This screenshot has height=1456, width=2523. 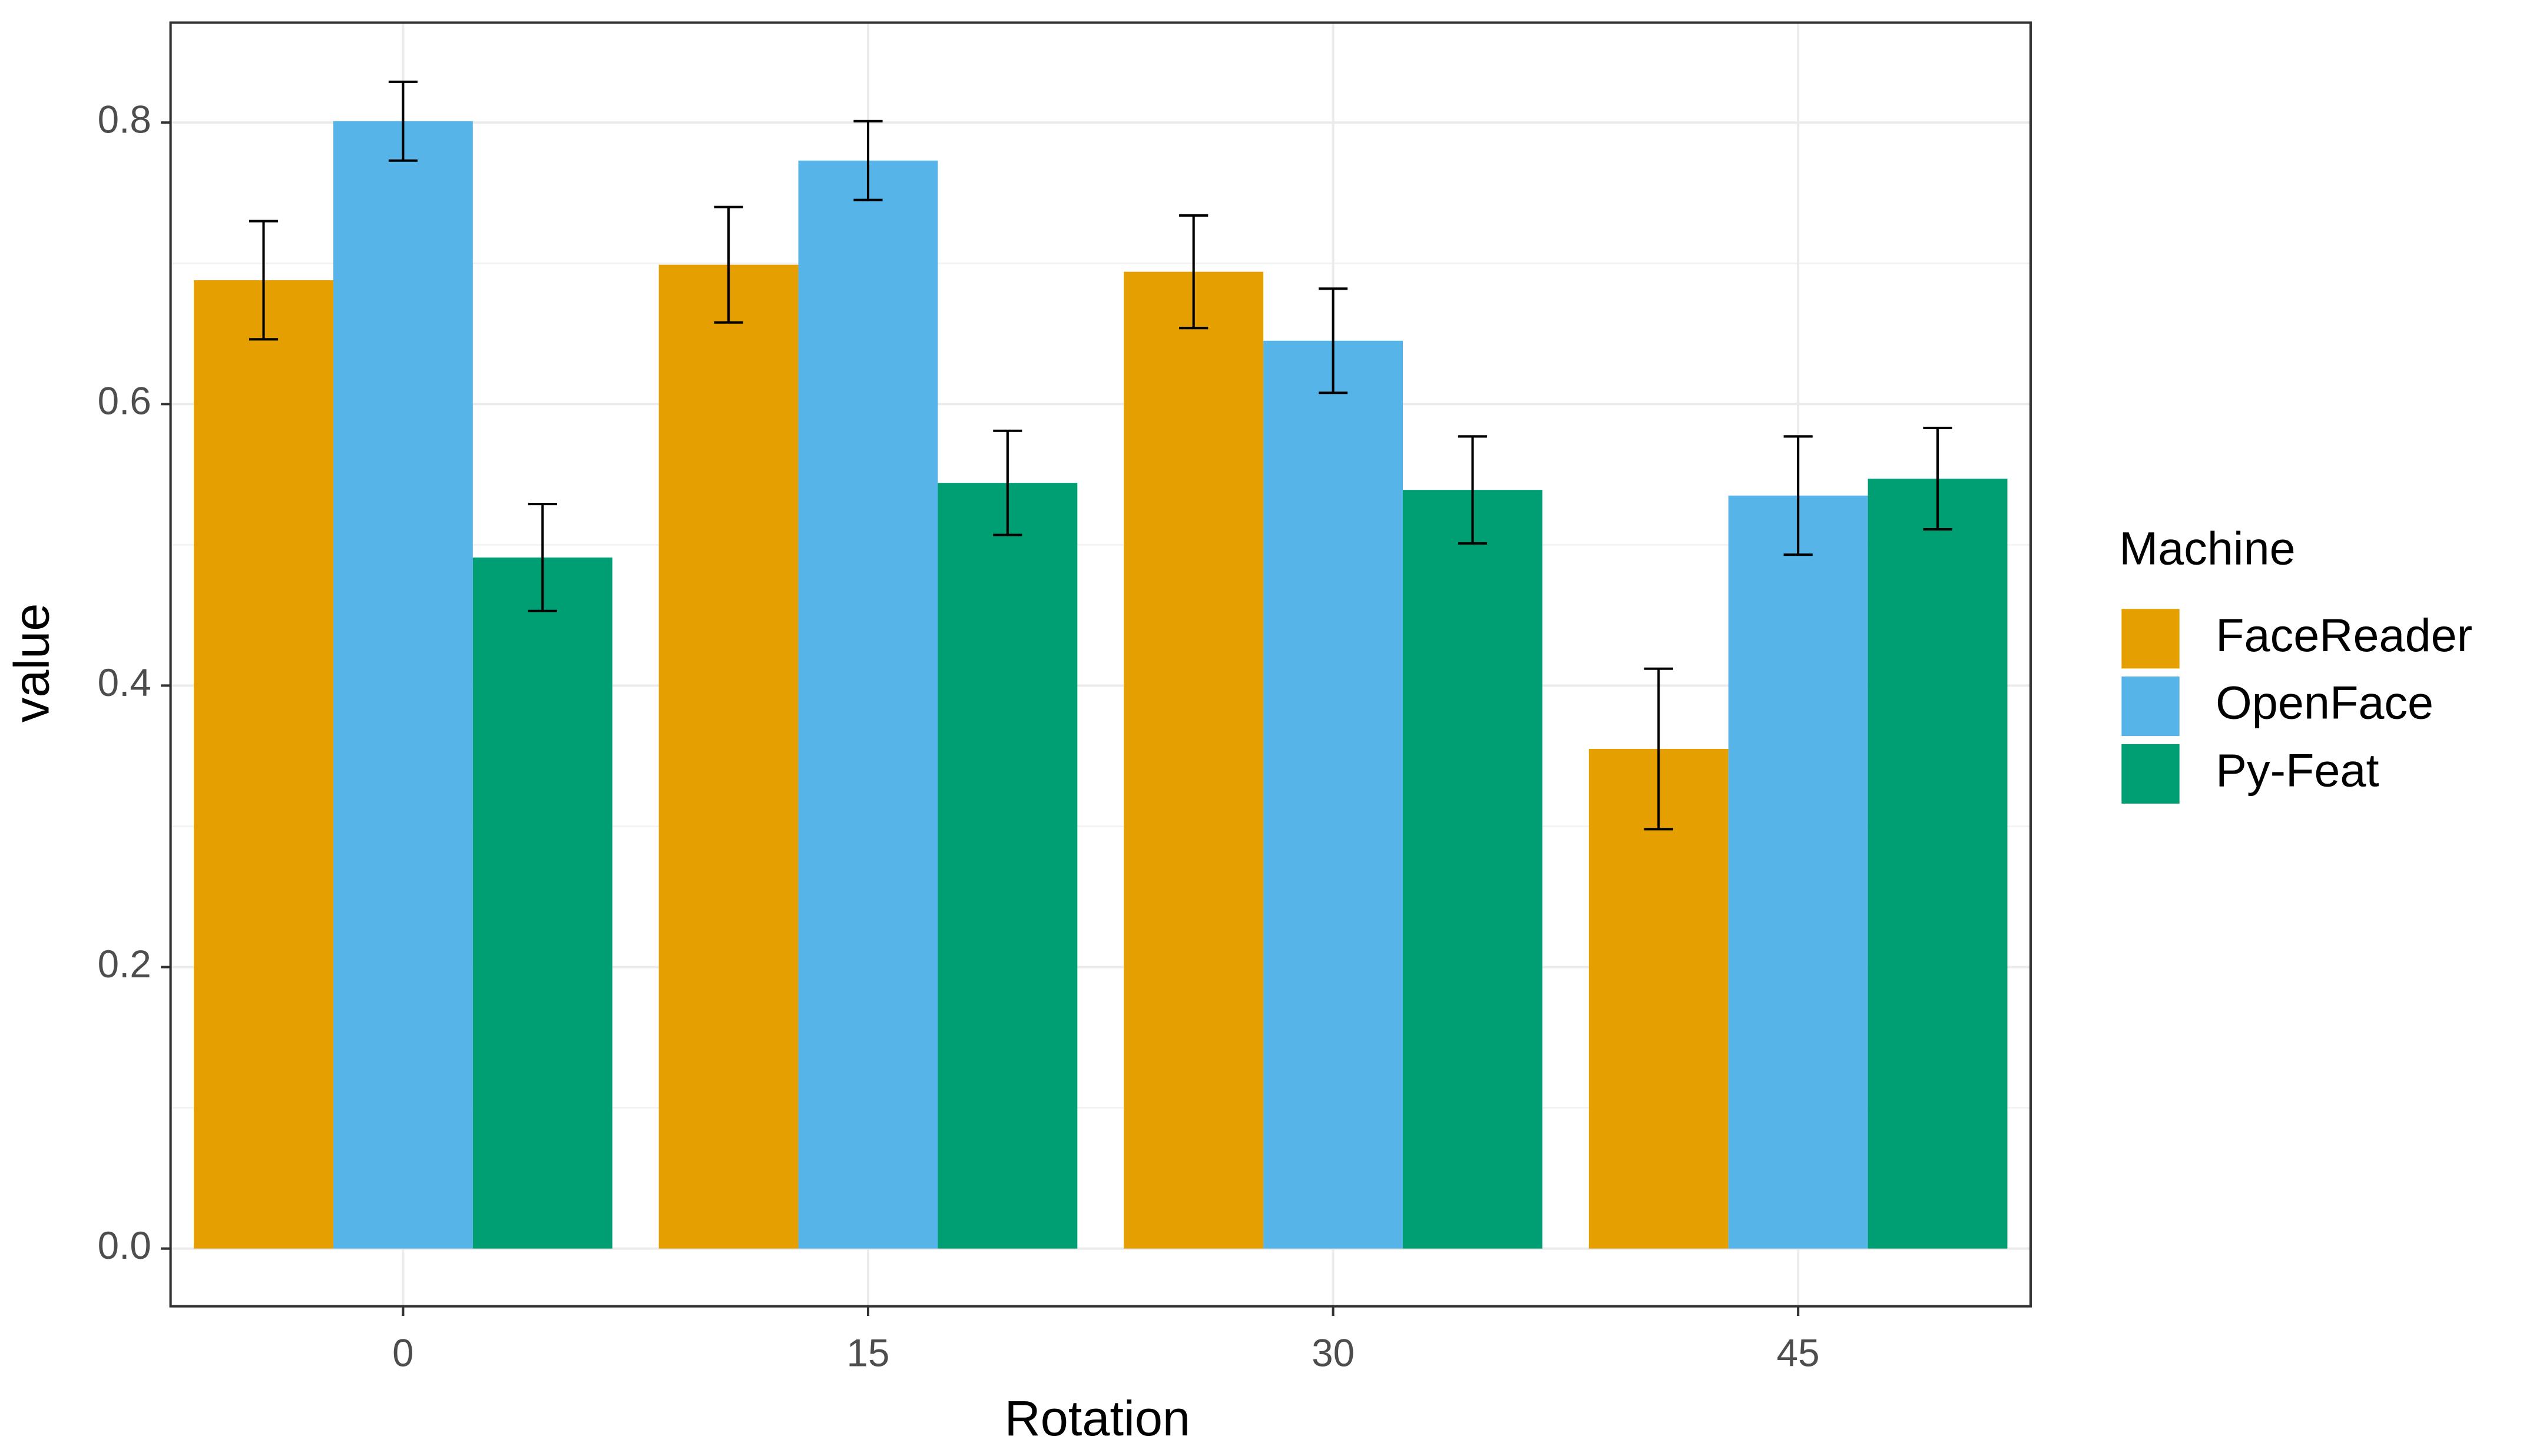 What do you see at coordinates (2344, 635) in the screenshot?
I see `legend-label: FaceReader` at bounding box center [2344, 635].